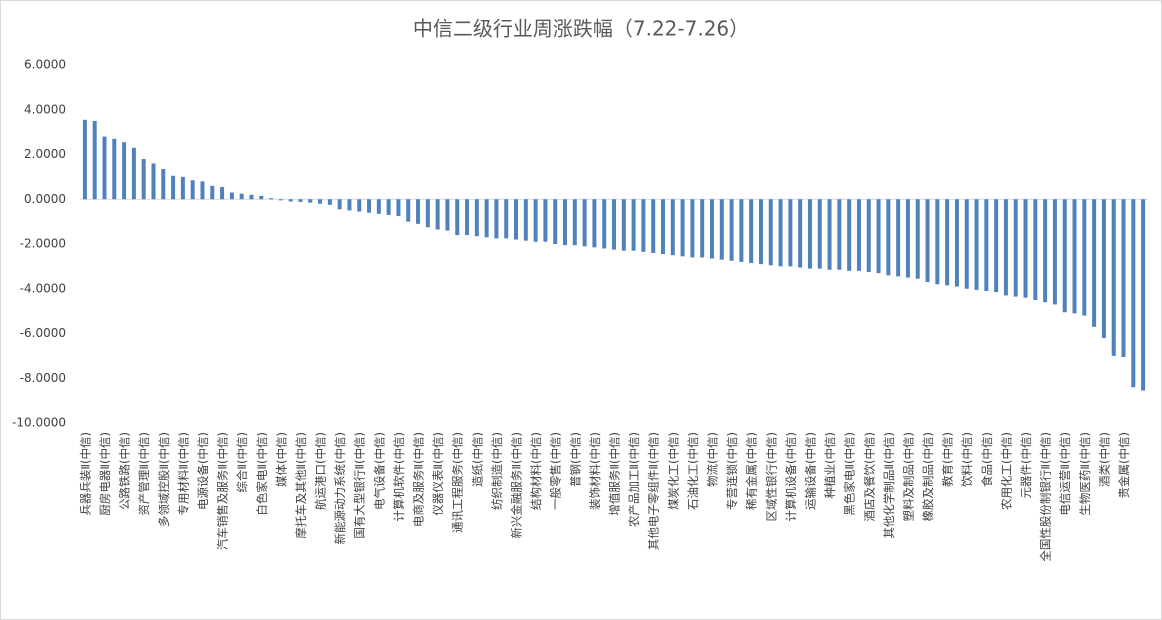 The width and height of the screenshot is (1162, 620). I want to click on x-tick-label: 资产管理Ⅱ(中信), so click(144, 474).